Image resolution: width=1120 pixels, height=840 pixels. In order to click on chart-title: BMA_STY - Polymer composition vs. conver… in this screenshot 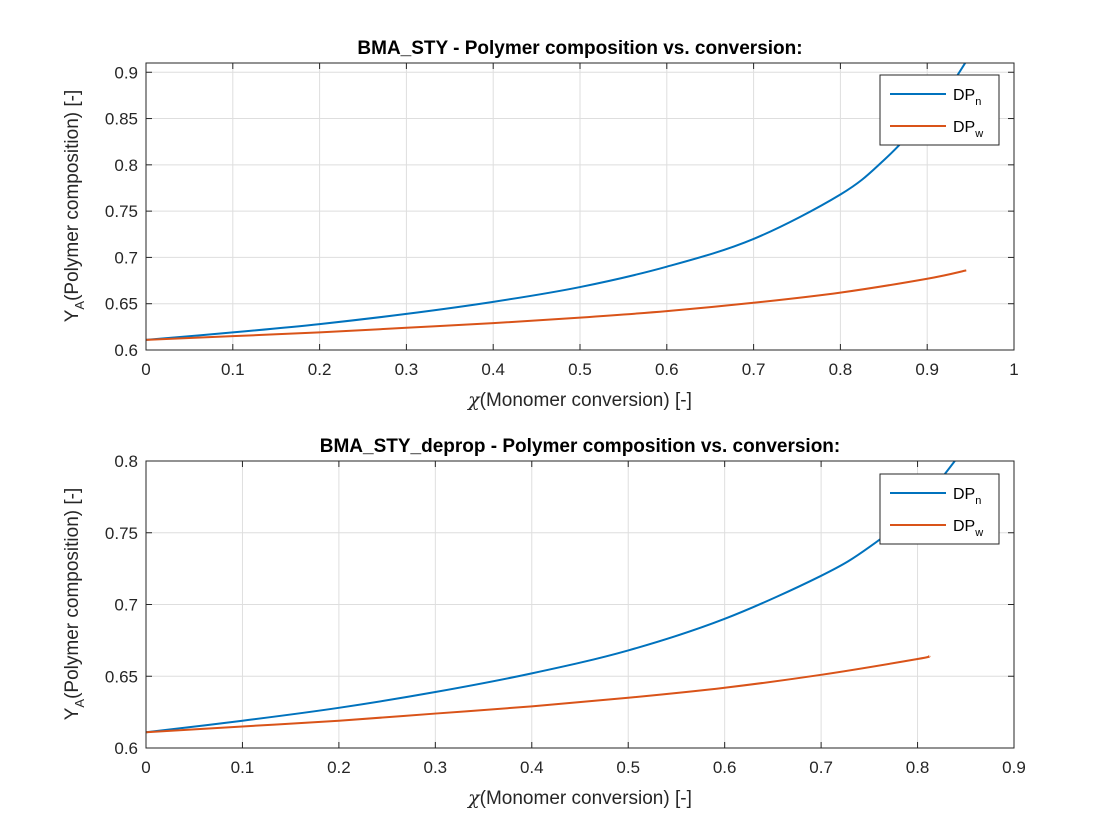, I will do `click(579, 48)`.